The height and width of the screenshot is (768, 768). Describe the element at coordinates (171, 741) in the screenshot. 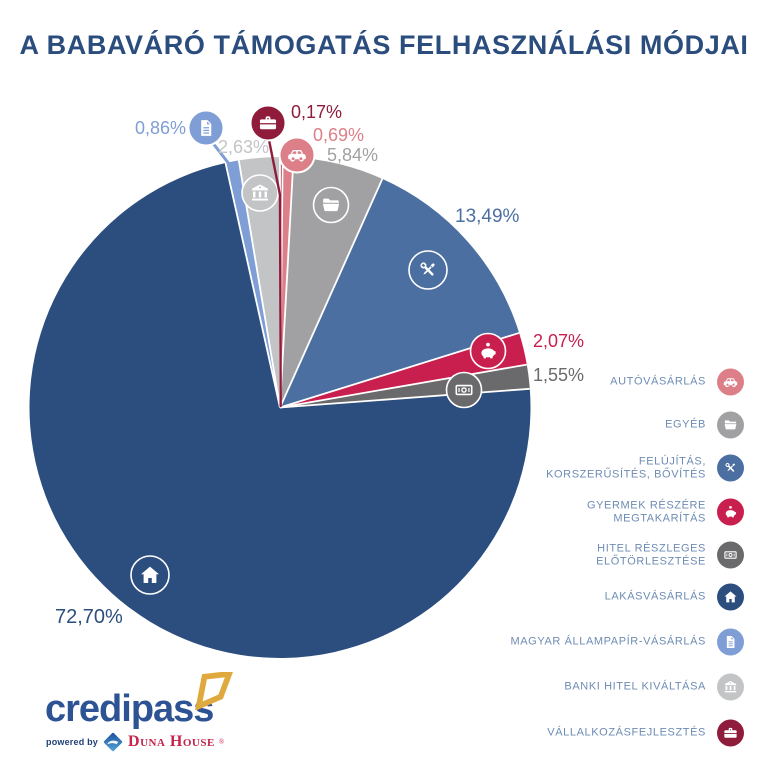

I see `duna-house-wordmark: Duna House` at that location.